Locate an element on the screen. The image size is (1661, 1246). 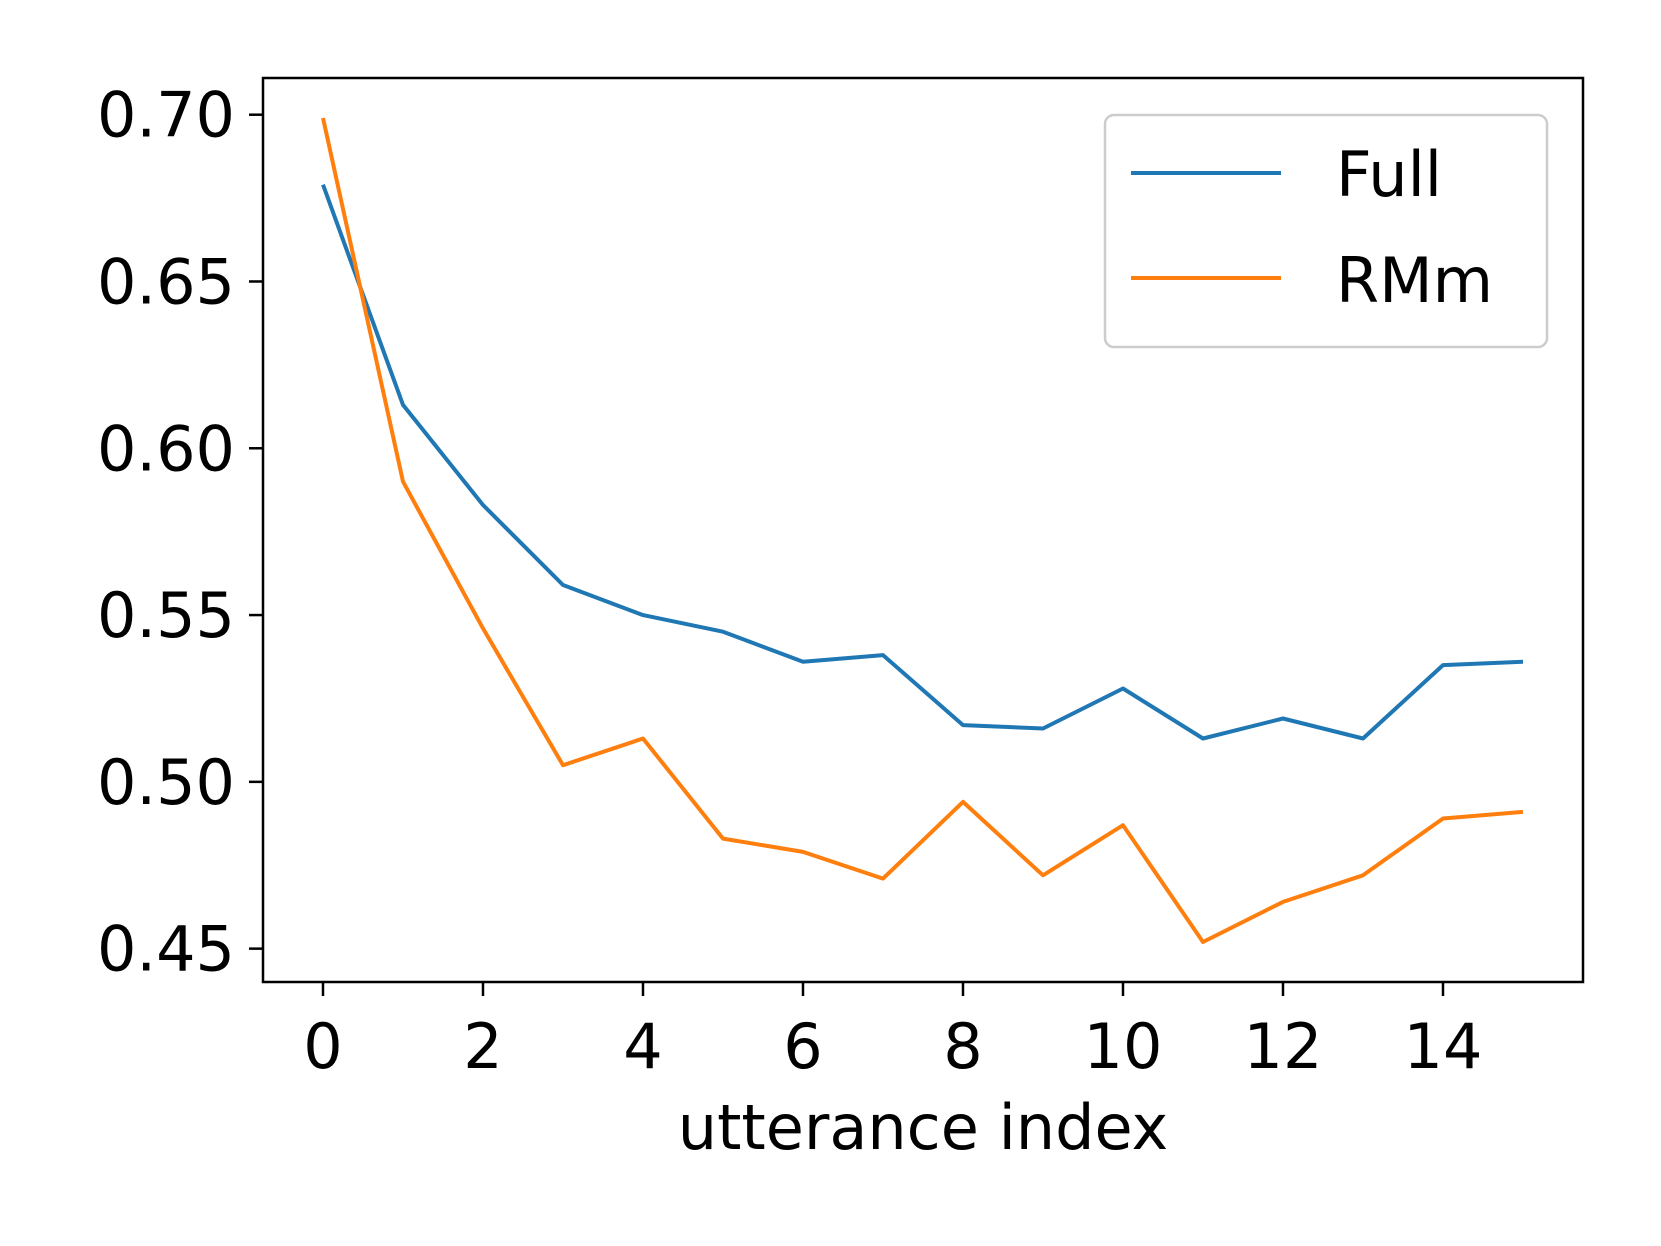
legend-label-rmm: RMm is located at coordinates (1414, 280).